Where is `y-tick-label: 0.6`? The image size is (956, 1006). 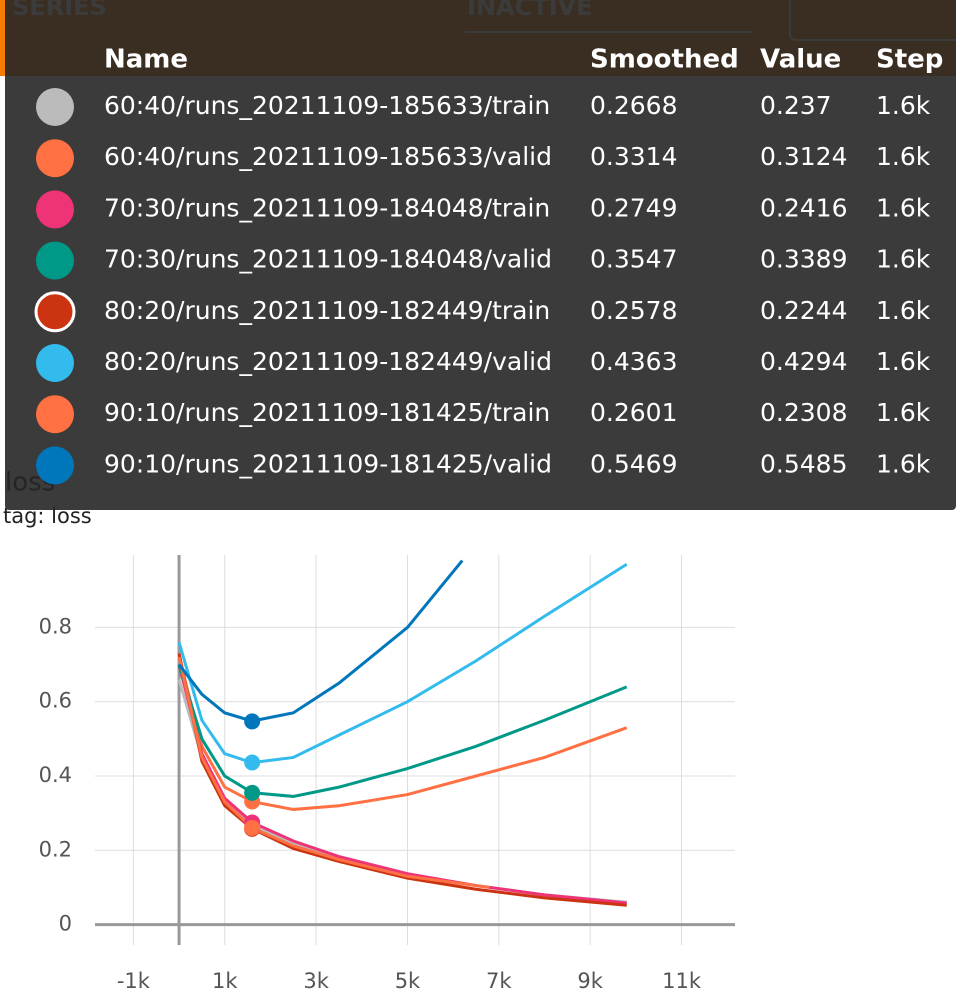
y-tick-label: 0.6 is located at coordinates (55, 701).